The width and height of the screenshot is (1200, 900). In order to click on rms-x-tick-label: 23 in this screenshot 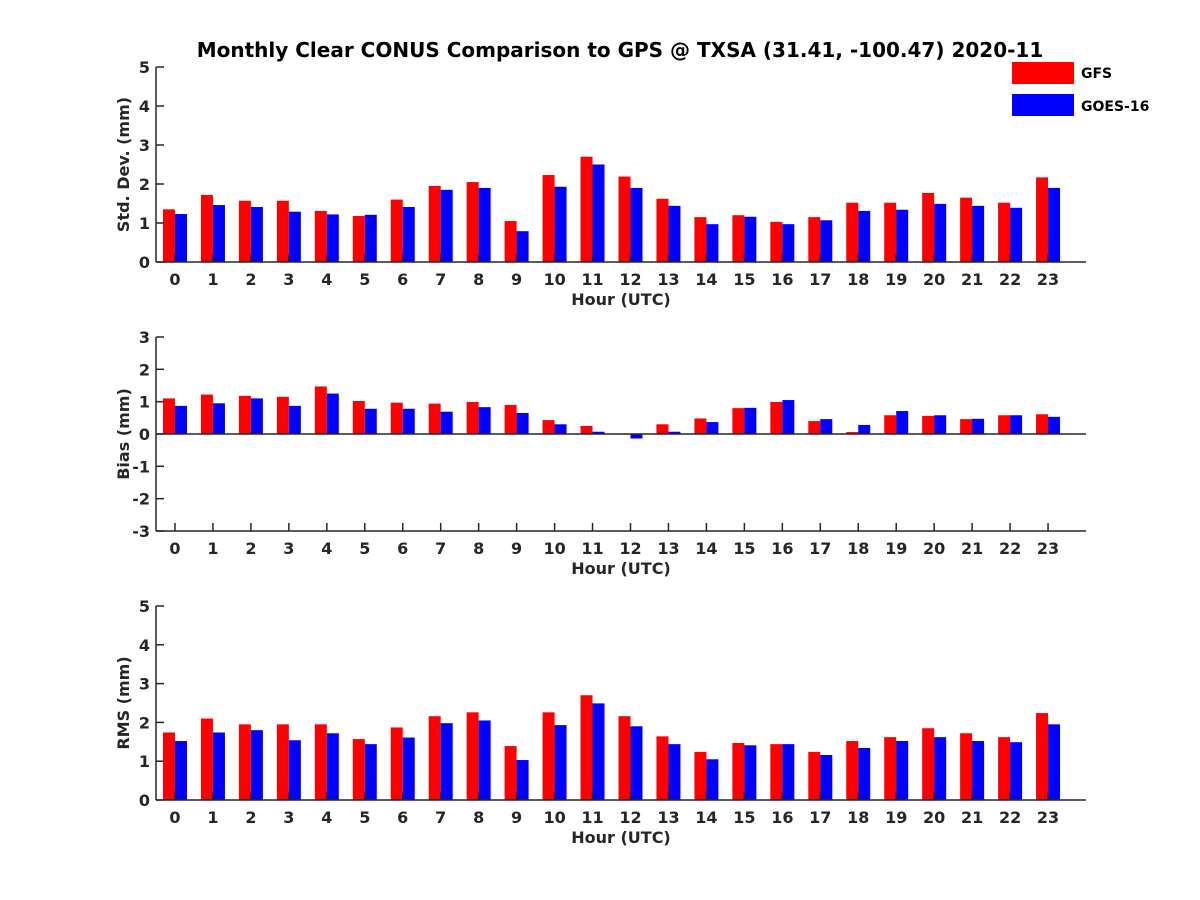, I will do `click(1048, 817)`.